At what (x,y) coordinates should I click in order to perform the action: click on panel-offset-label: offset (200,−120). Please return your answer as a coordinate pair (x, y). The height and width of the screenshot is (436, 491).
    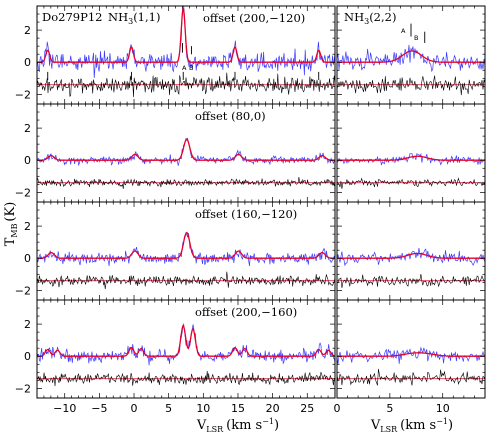
    Looking at the image, I should click on (254, 18).